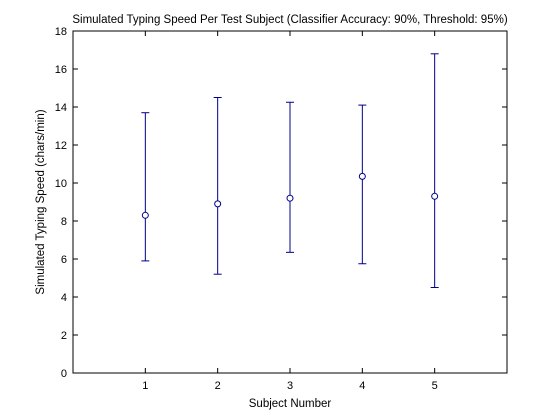 The height and width of the screenshot is (420, 560). I want to click on y-tick-label: 14, so click(61, 108).